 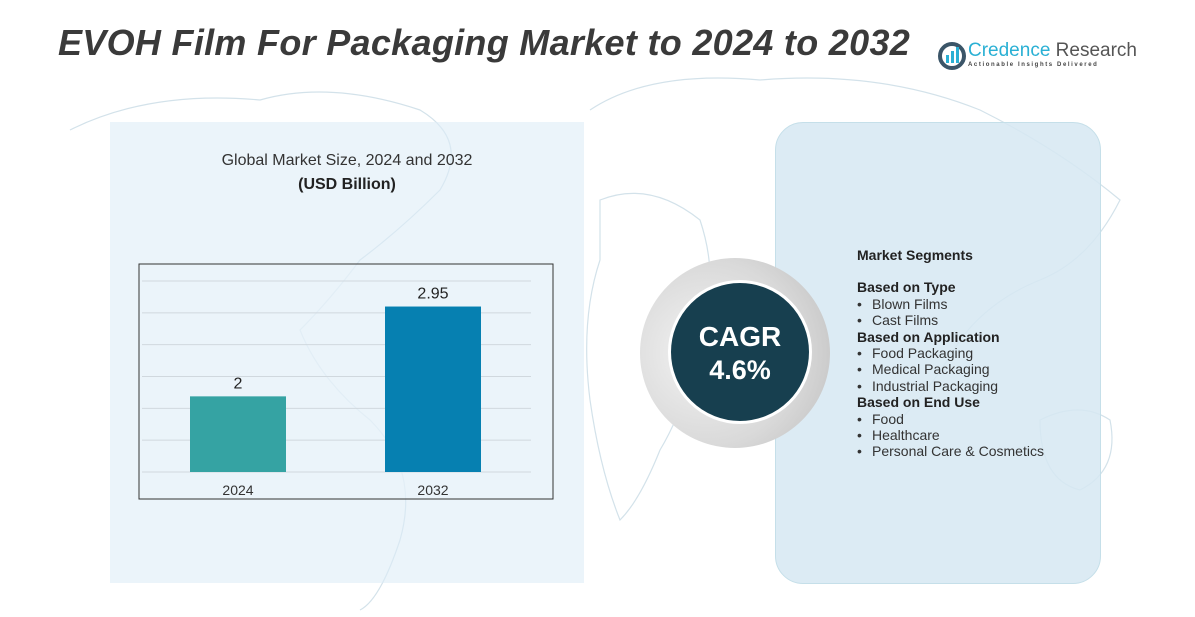 What do you see at coordinates (918, 402) in the screenshot?
I see `segment-group-title: Based on End Use` at bounding box center [918, 402].